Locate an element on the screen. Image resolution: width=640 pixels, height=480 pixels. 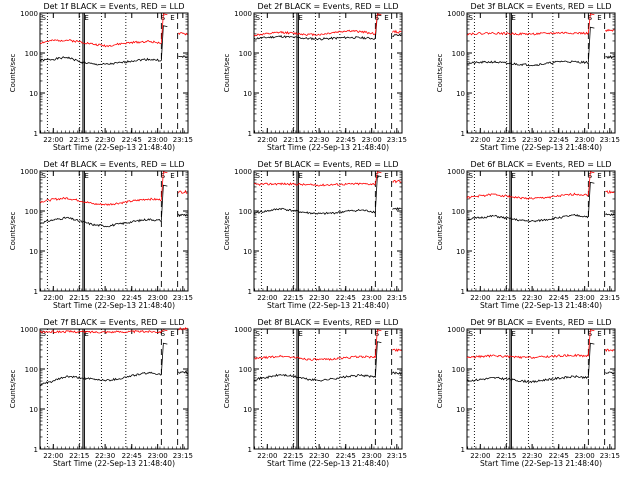
plot-title: Det 2f BLACK = Events, RED = LLD is located at coordinates (327, 6).